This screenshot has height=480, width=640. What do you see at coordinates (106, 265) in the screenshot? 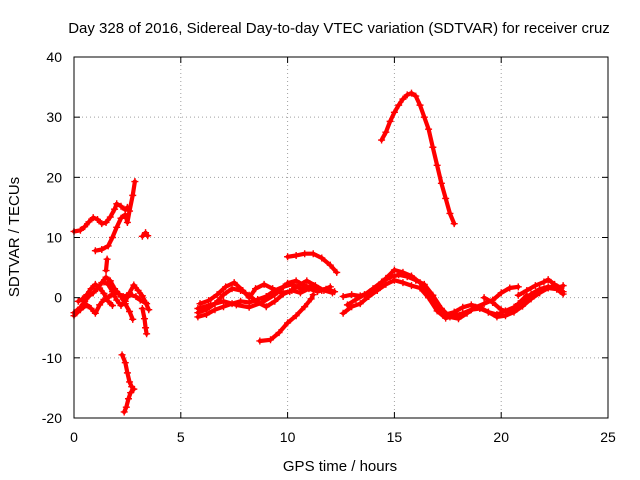
I see `series-trace-h` at bounding box center [106, 265].